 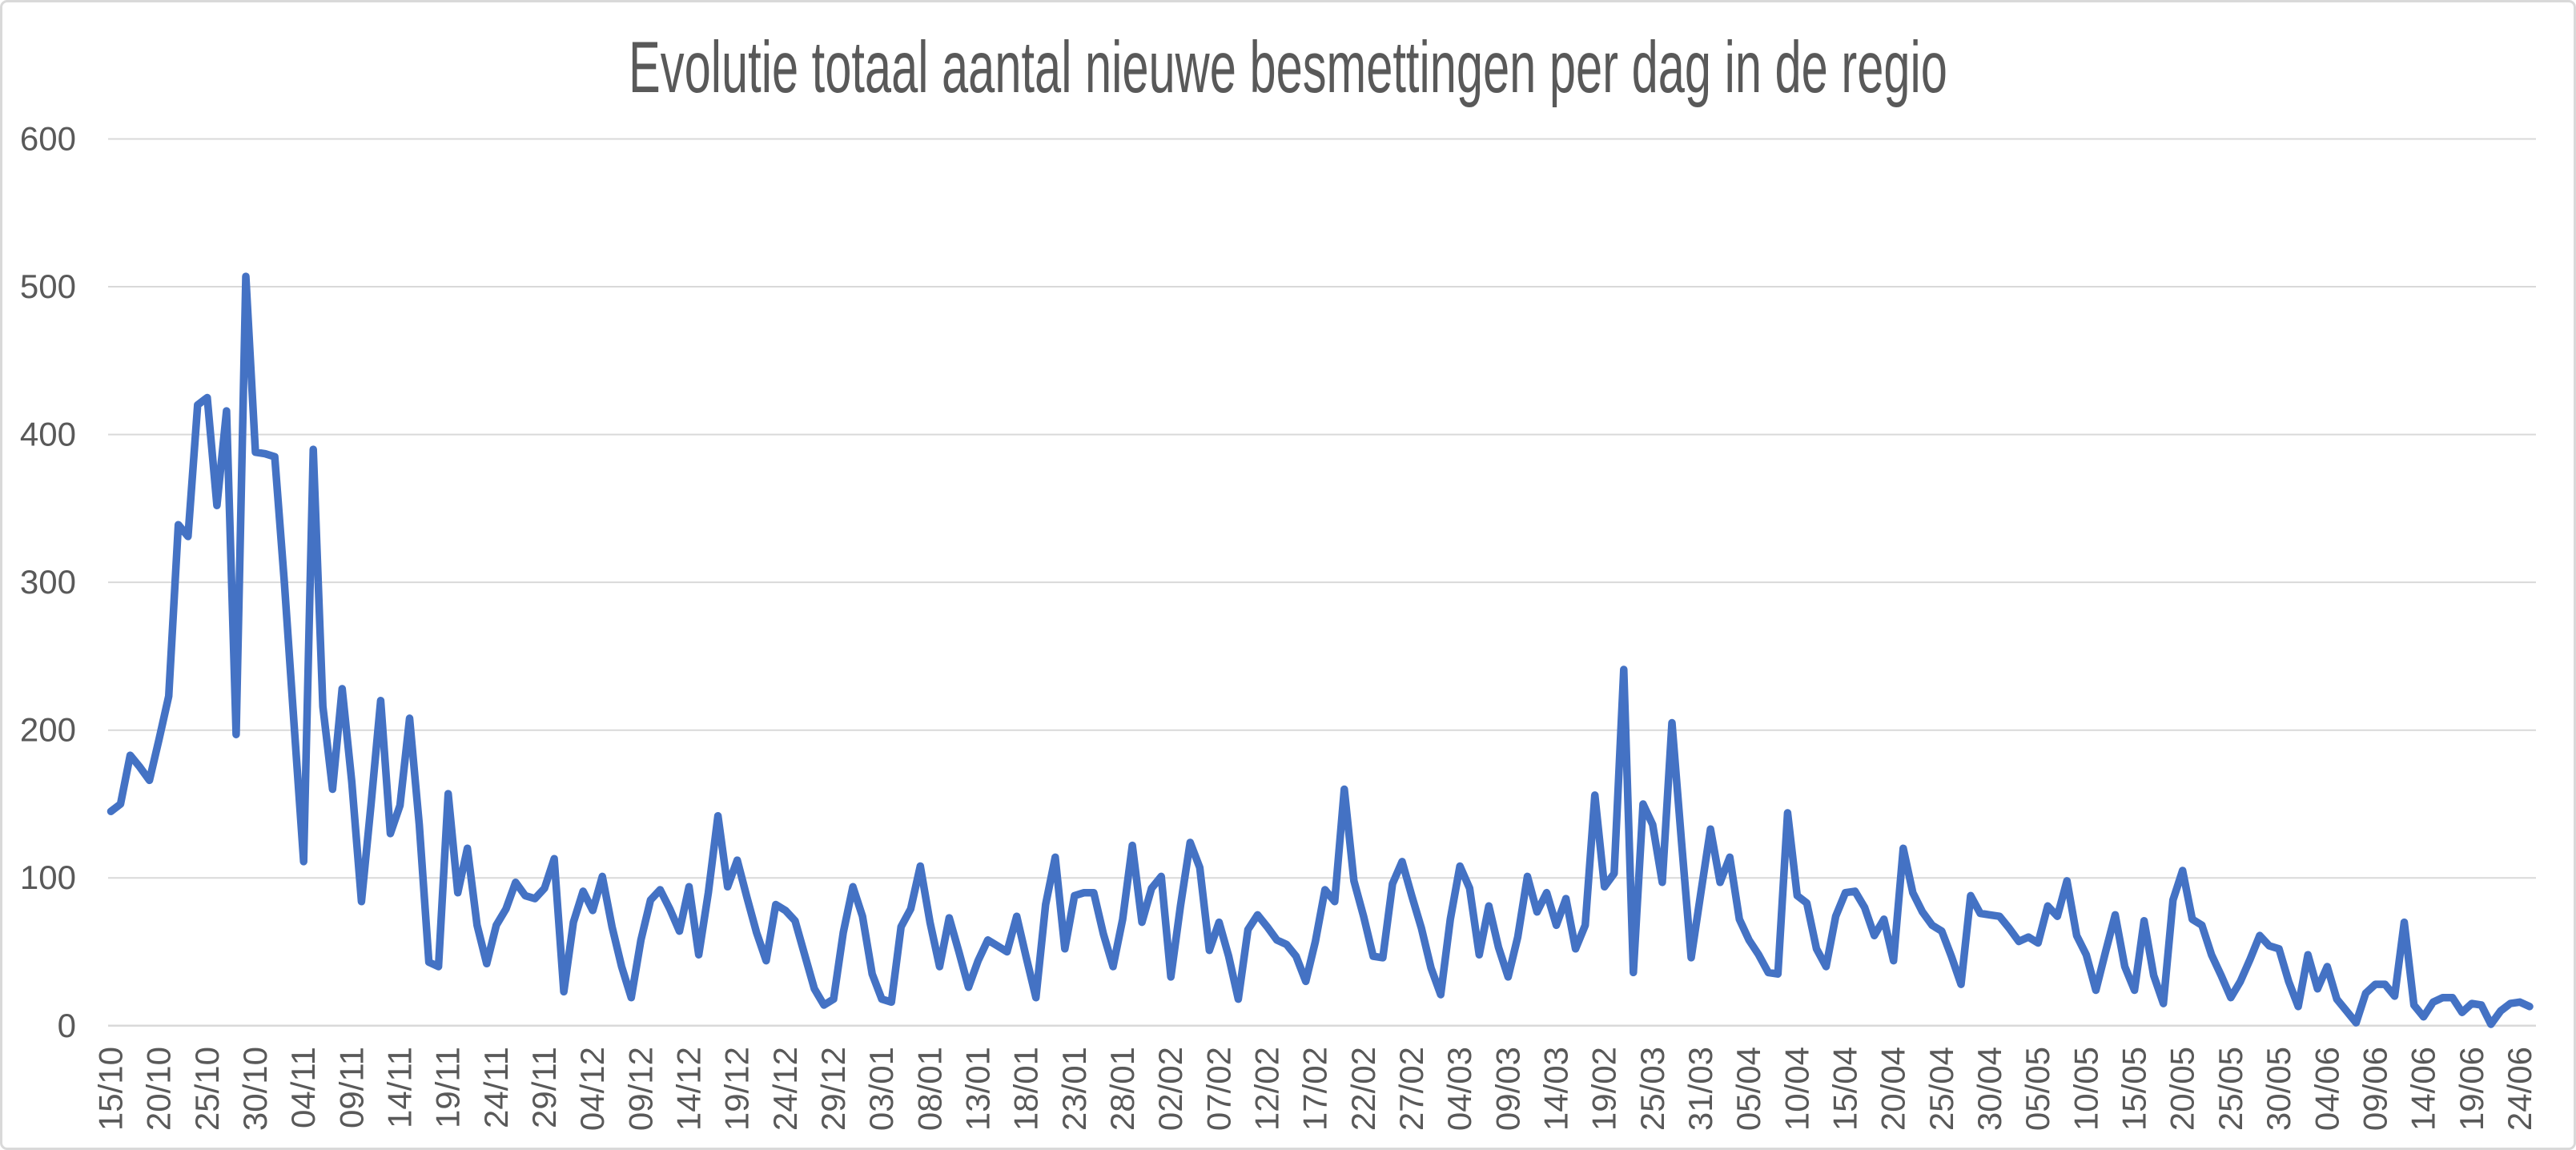 I want to click on svg-text: 19/11, so click(x=448, y=1087).